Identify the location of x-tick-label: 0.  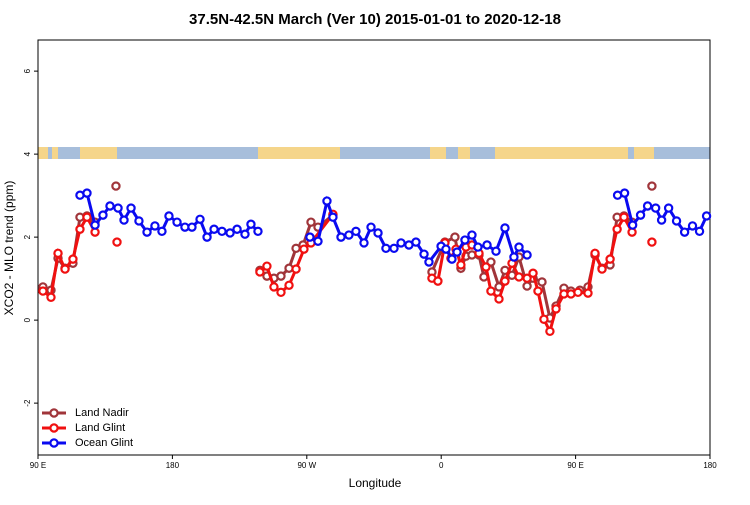
(441, 465).